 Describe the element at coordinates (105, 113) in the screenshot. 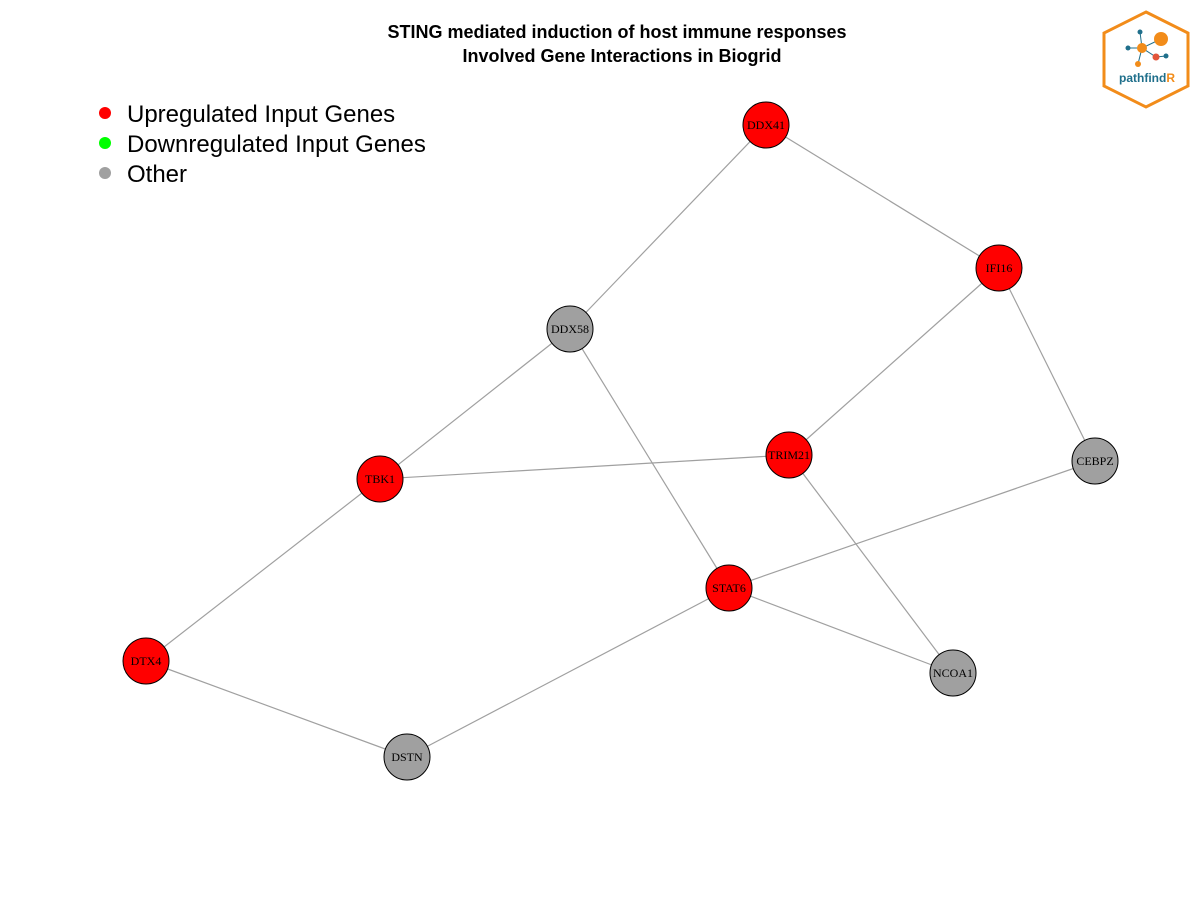

I see `legend-dot-up` at that location.